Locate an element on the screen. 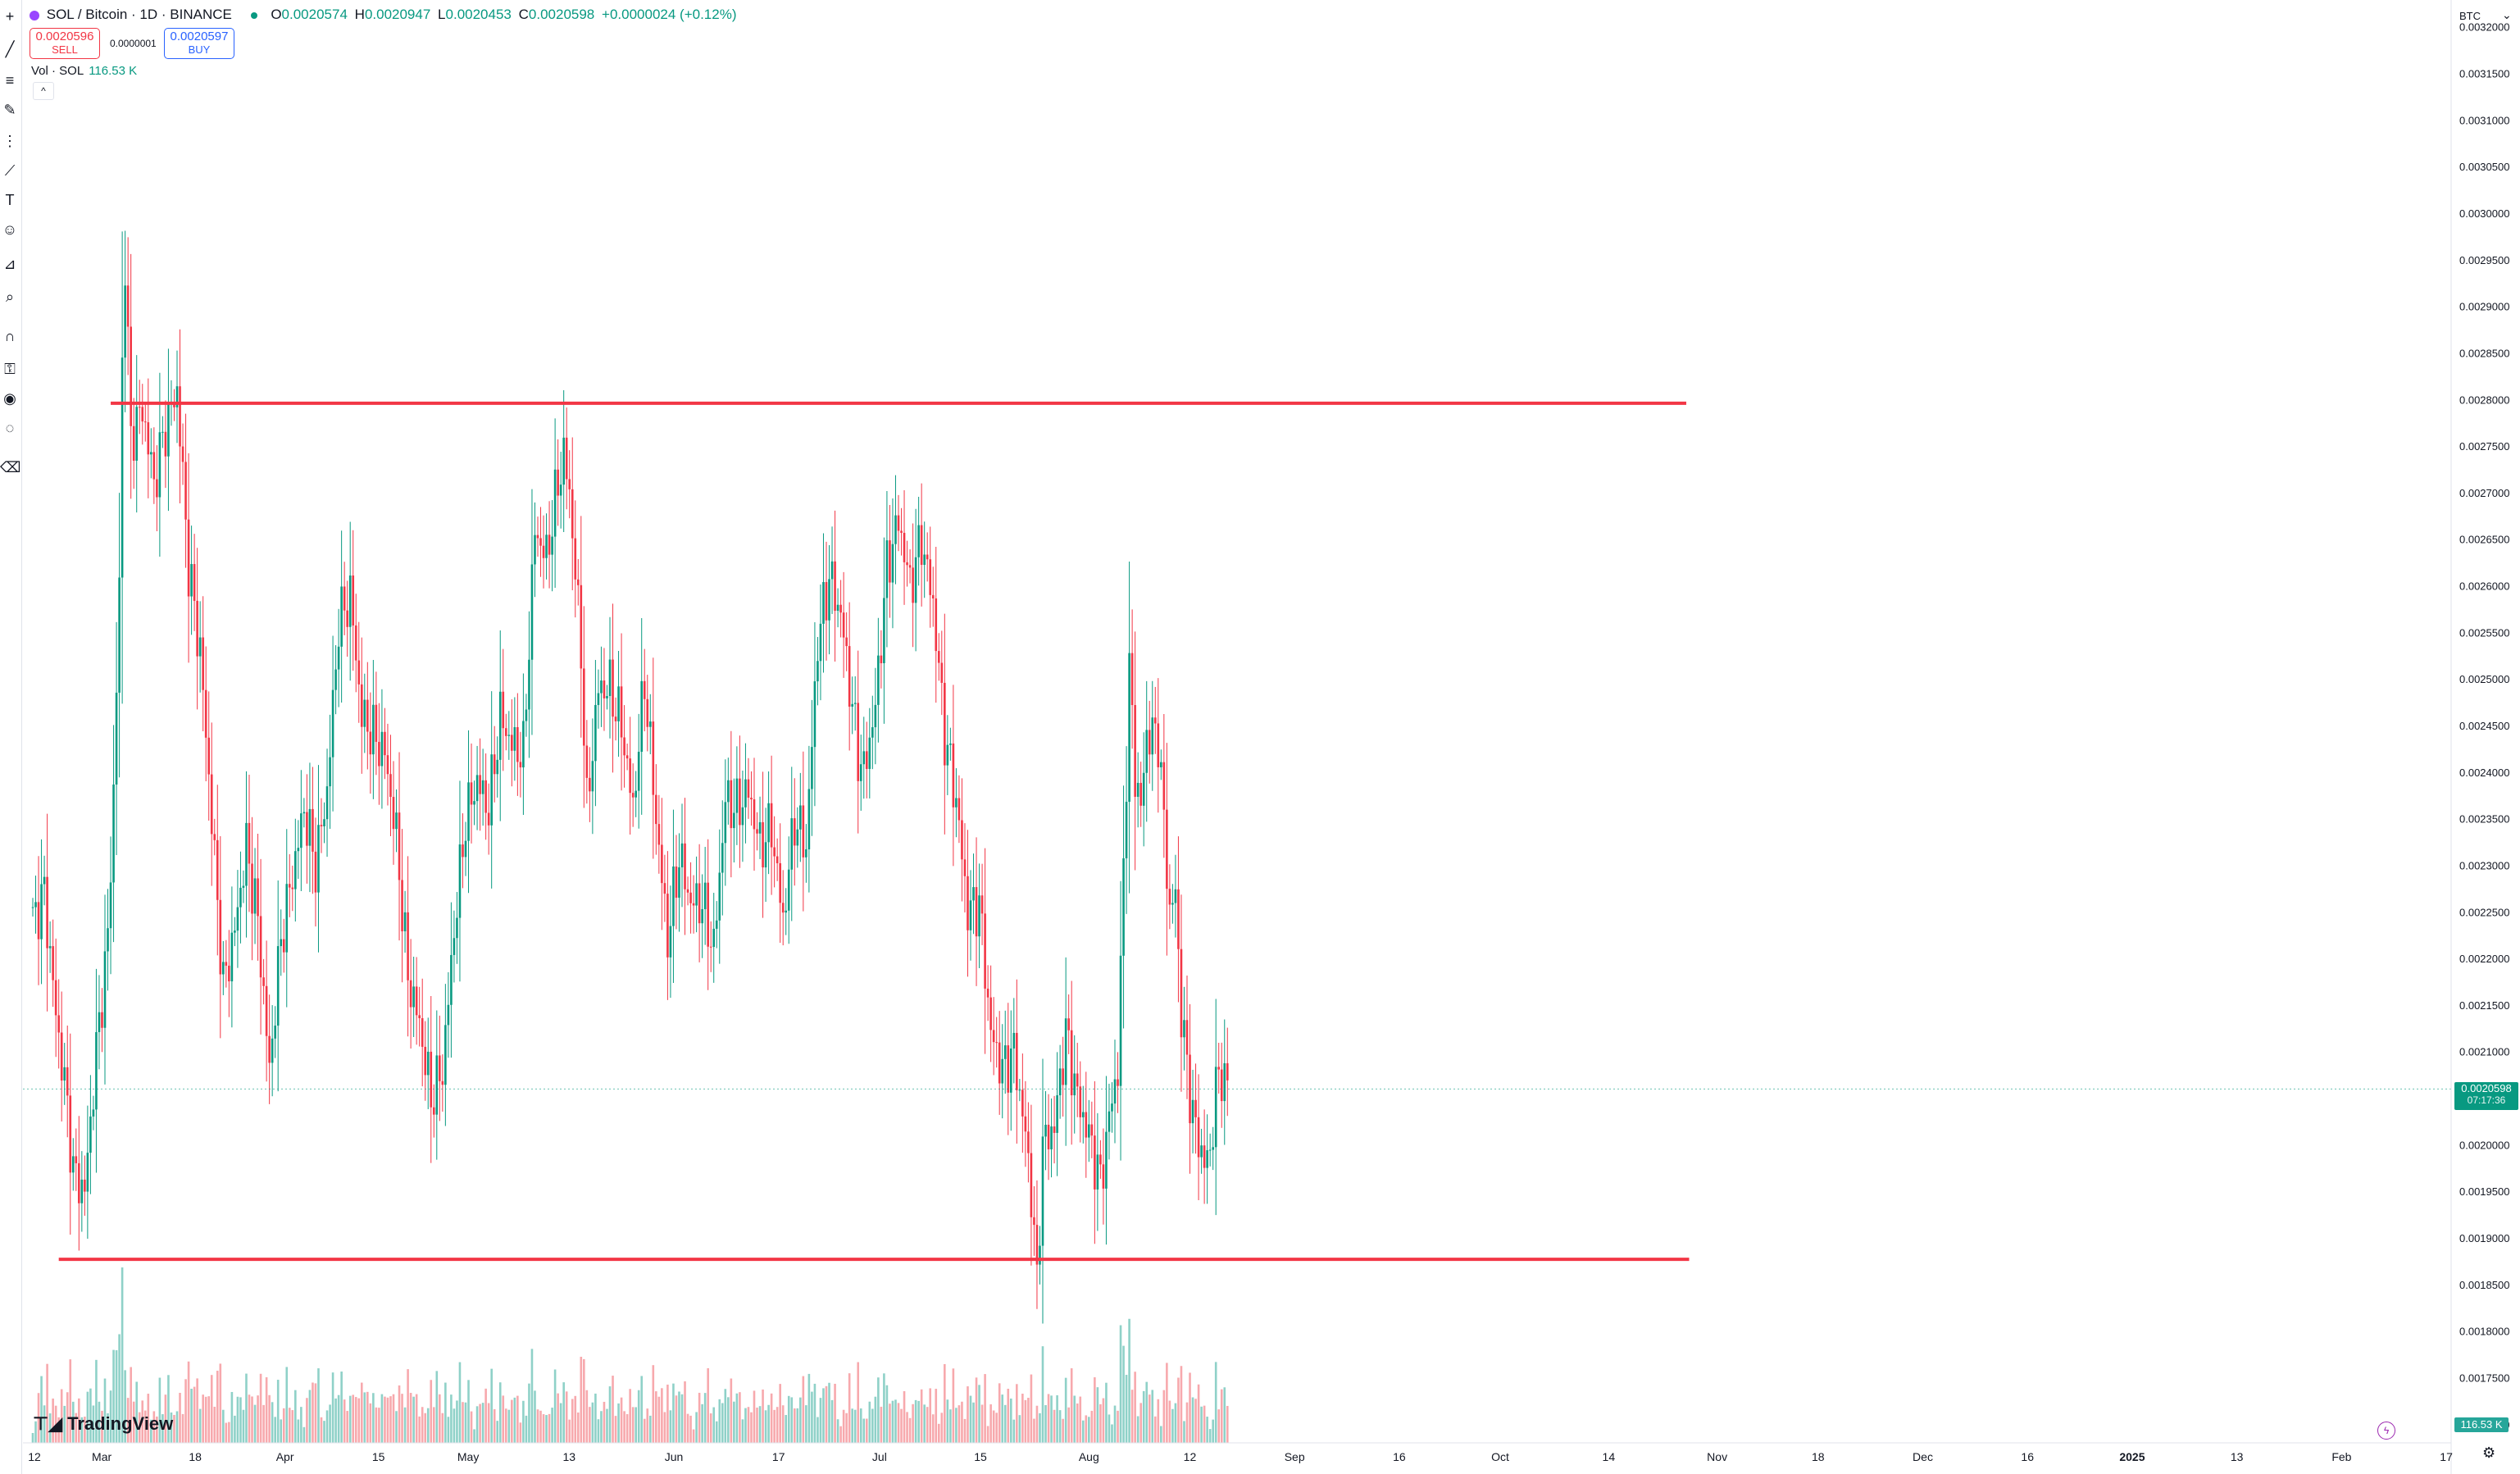 The width and height of the screenshot is (2520, 1474). measure-icon: ⊿ is located at coordinates (10, 264).